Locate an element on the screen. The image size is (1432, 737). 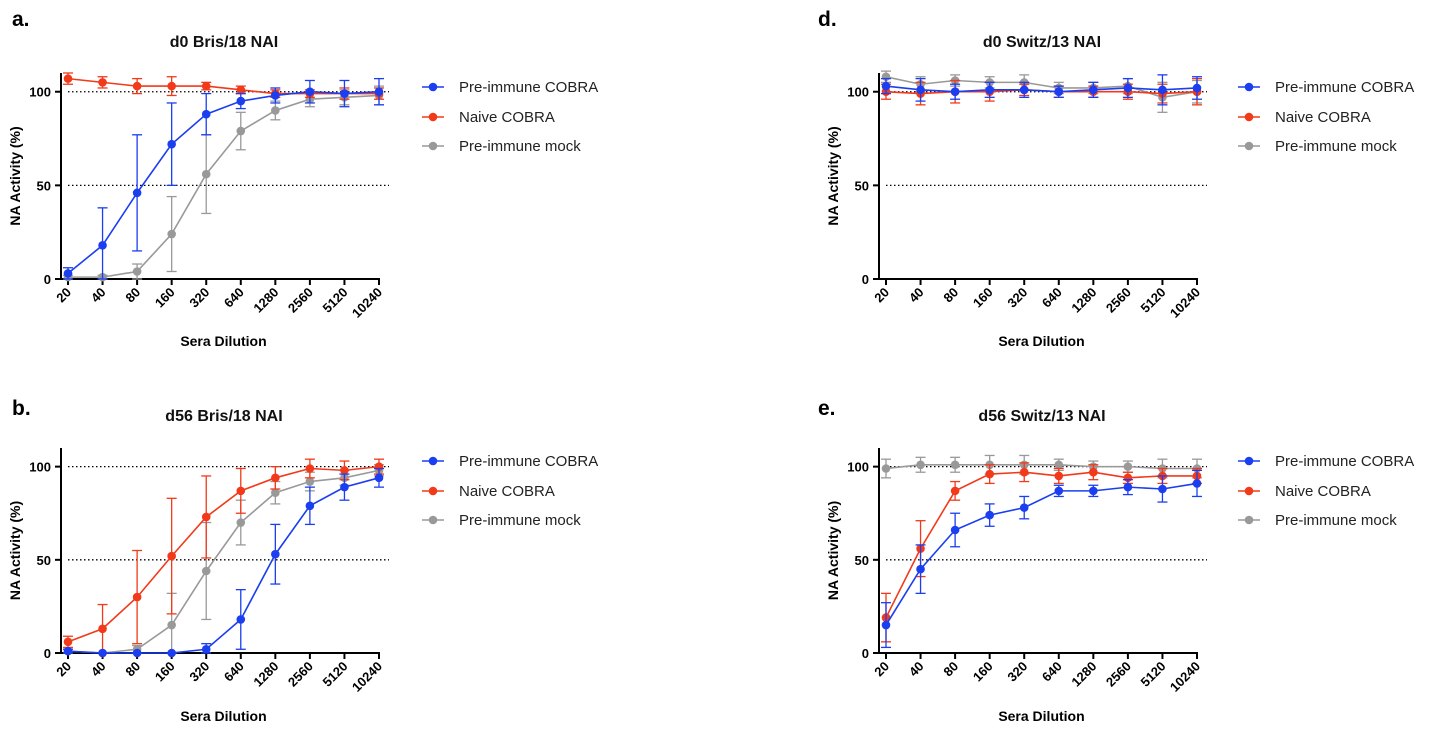
y-tick-label: 100 is located at coordinates (40, 467).